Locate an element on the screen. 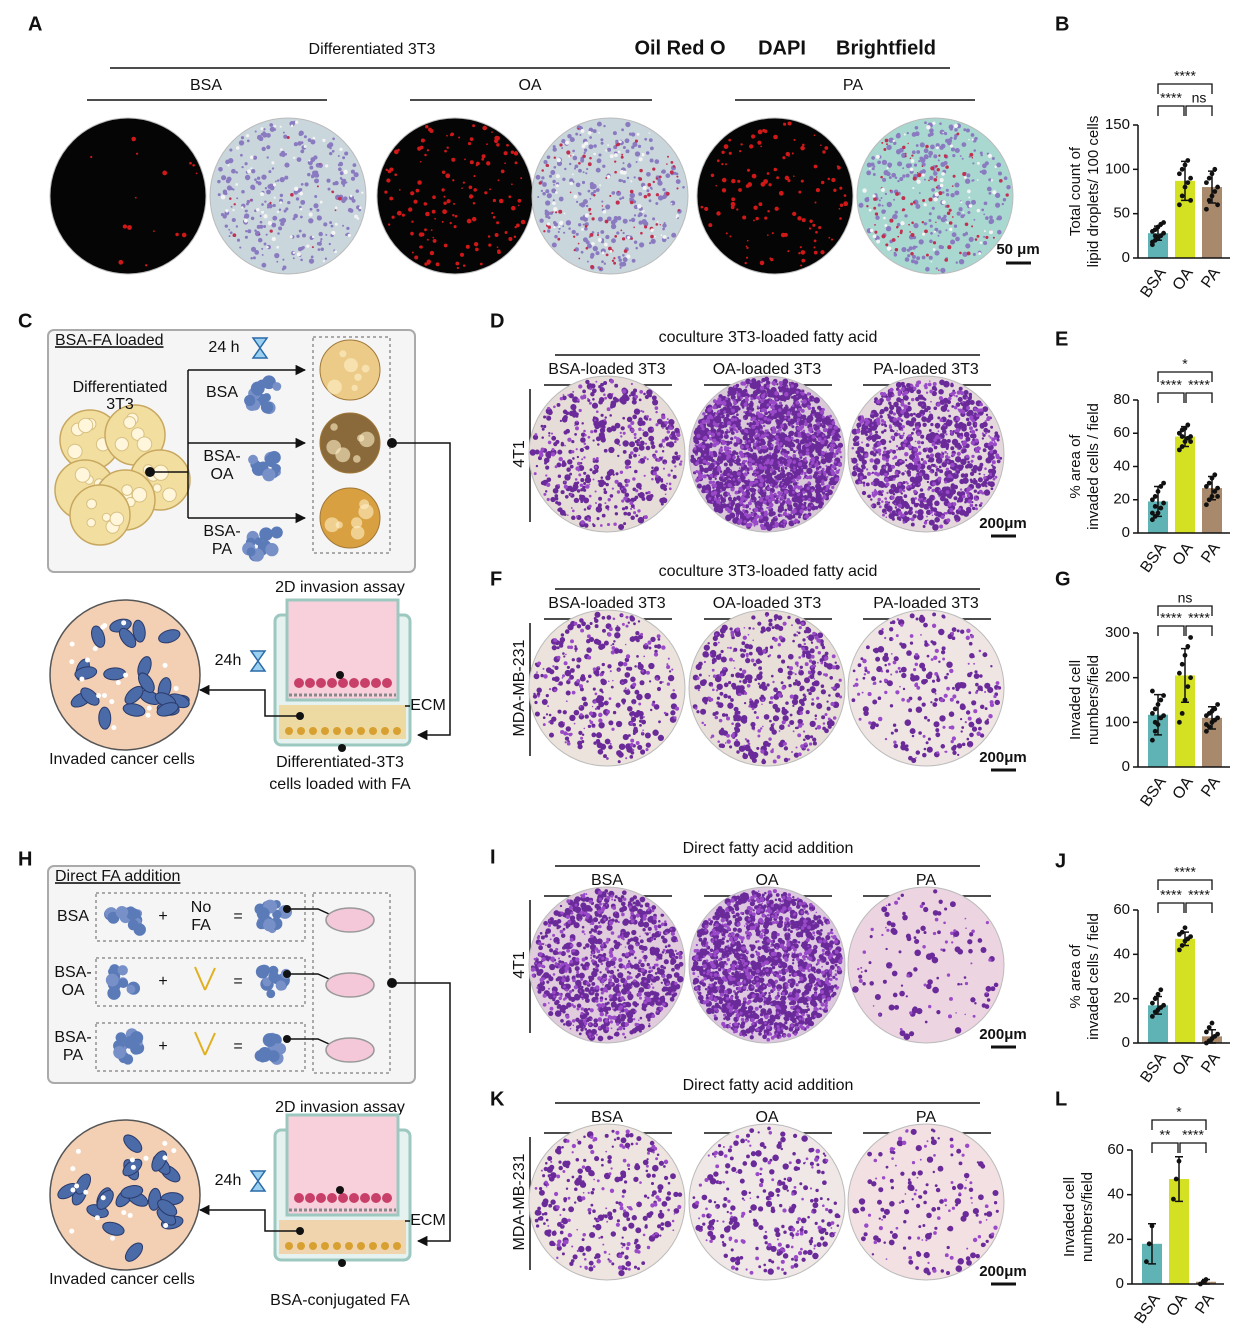 Image resolution: width=1246 pixels, height=1336 pixels. stain-legend: DAPI is located at coordinates (782, 48).